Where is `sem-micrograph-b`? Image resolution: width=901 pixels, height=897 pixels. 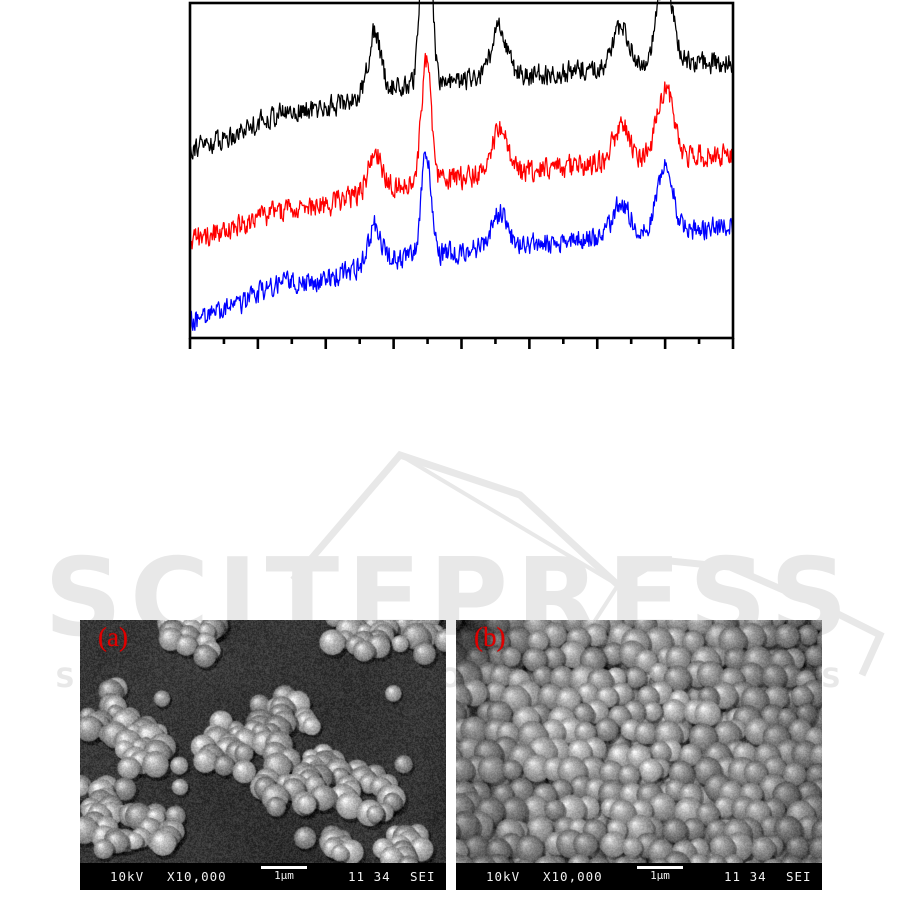 sem-micrograph-b is located at coordinates (639, 741).